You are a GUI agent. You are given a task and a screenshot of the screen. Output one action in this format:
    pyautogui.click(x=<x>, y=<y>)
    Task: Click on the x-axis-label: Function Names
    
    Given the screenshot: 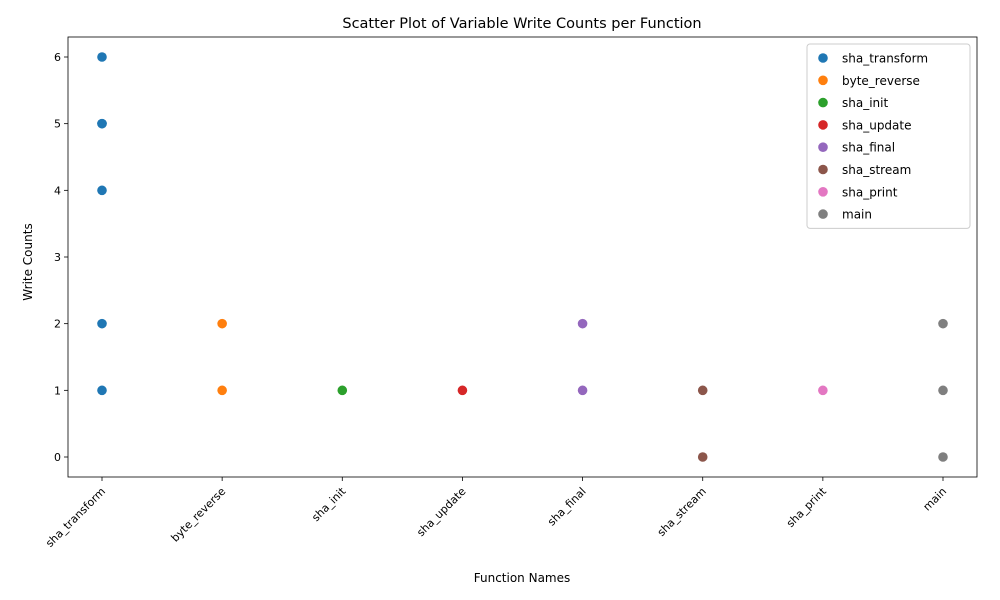 What is the action you would take?
    pyautogui.click(x=522, y=578)
    